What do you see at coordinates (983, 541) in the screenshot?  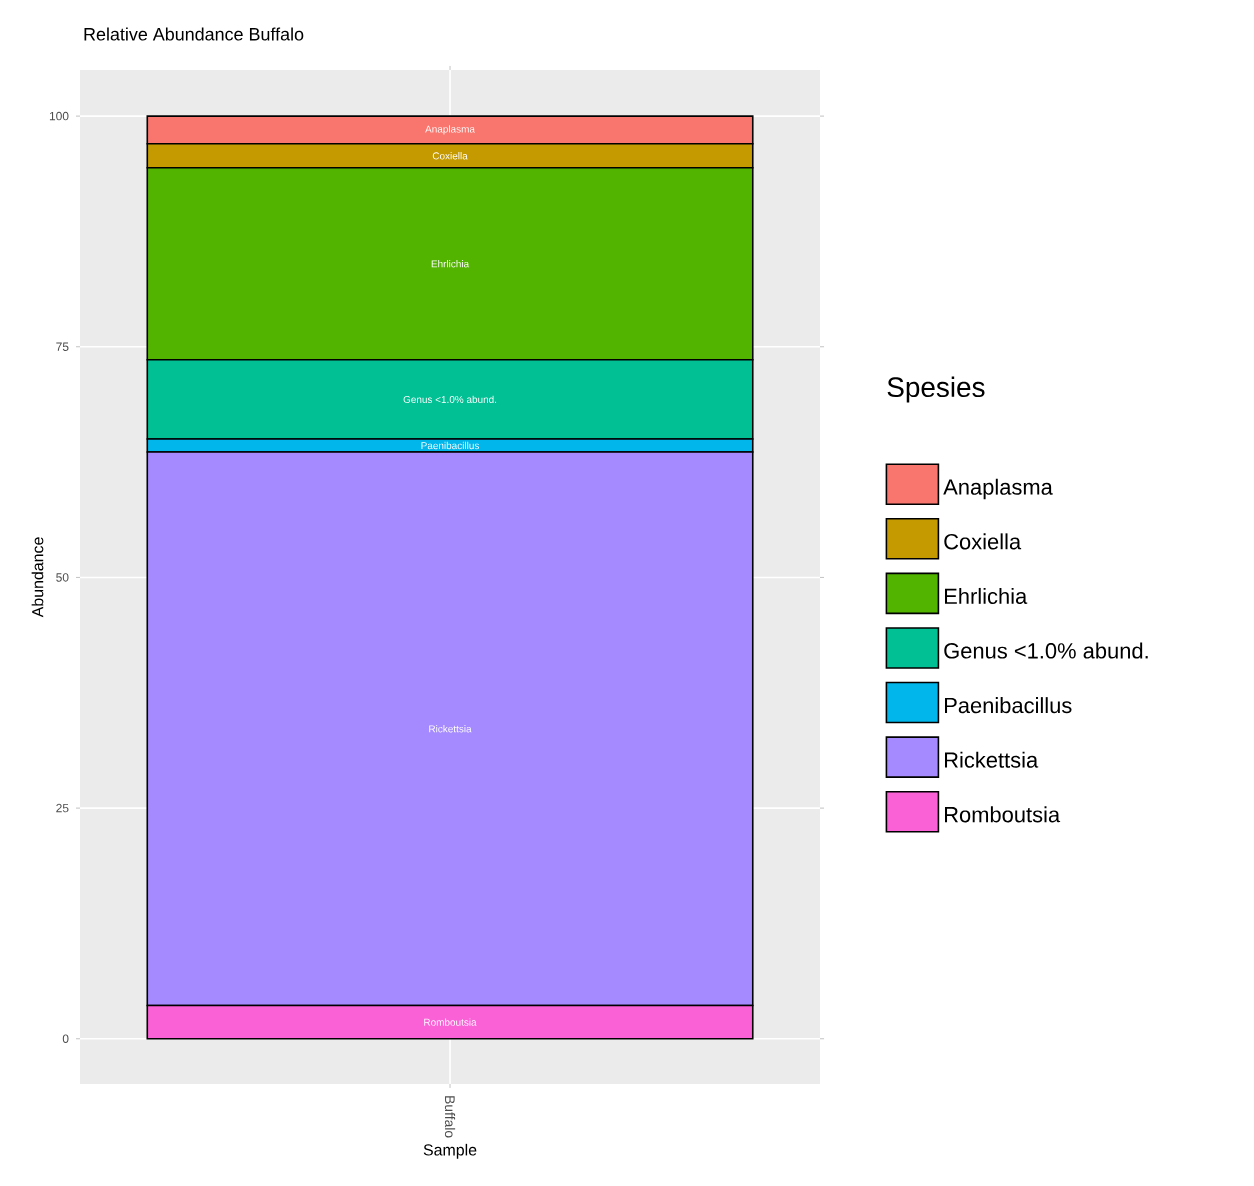 I see `legend-label: Coxiella` at bounding box center [983, 541].